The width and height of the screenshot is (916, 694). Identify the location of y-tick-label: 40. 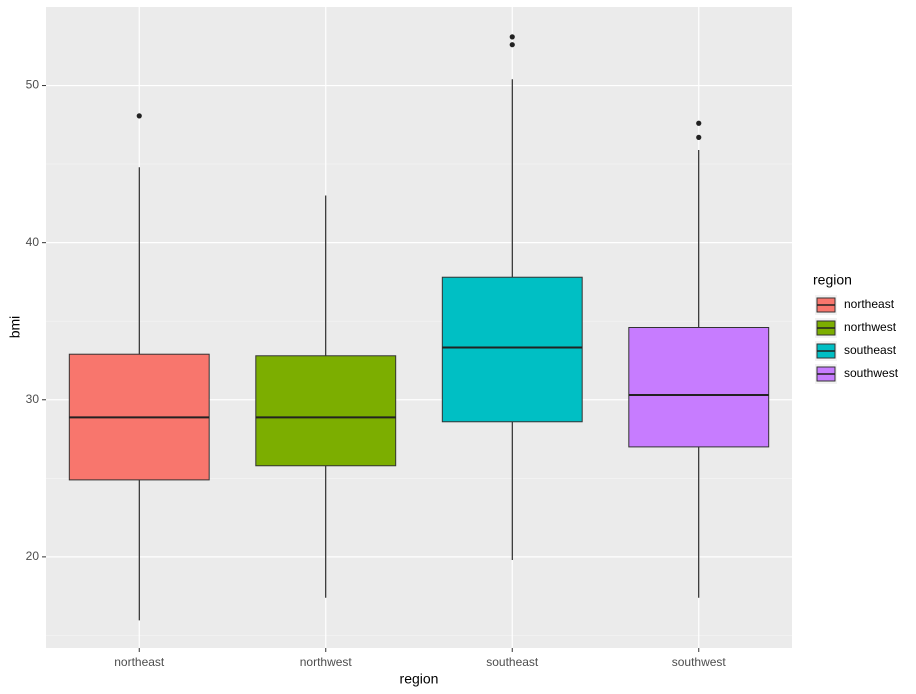
(33, 242).